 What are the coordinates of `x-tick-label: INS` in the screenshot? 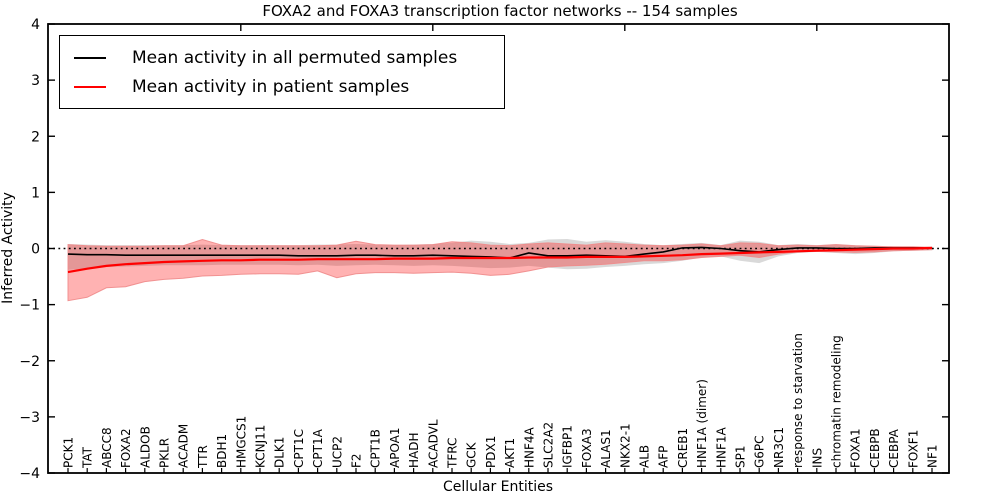 It's located at (817, 458).